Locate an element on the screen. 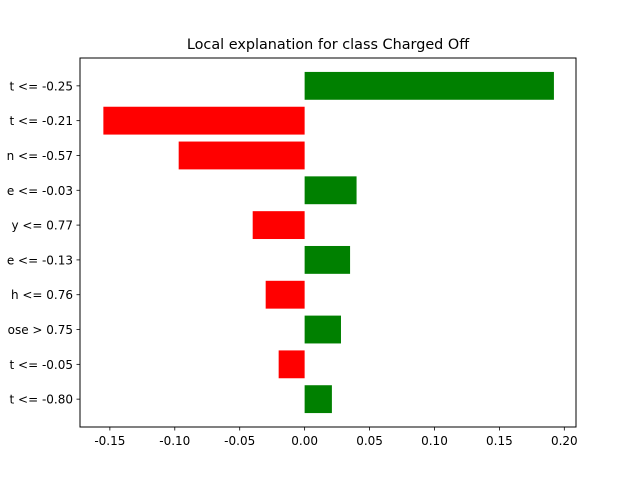  x-axis-ticks: -0.15 -0.10 -0.05 0.00 0.05 0.10 0.15 0.20 is located at coordinates (336, 437).